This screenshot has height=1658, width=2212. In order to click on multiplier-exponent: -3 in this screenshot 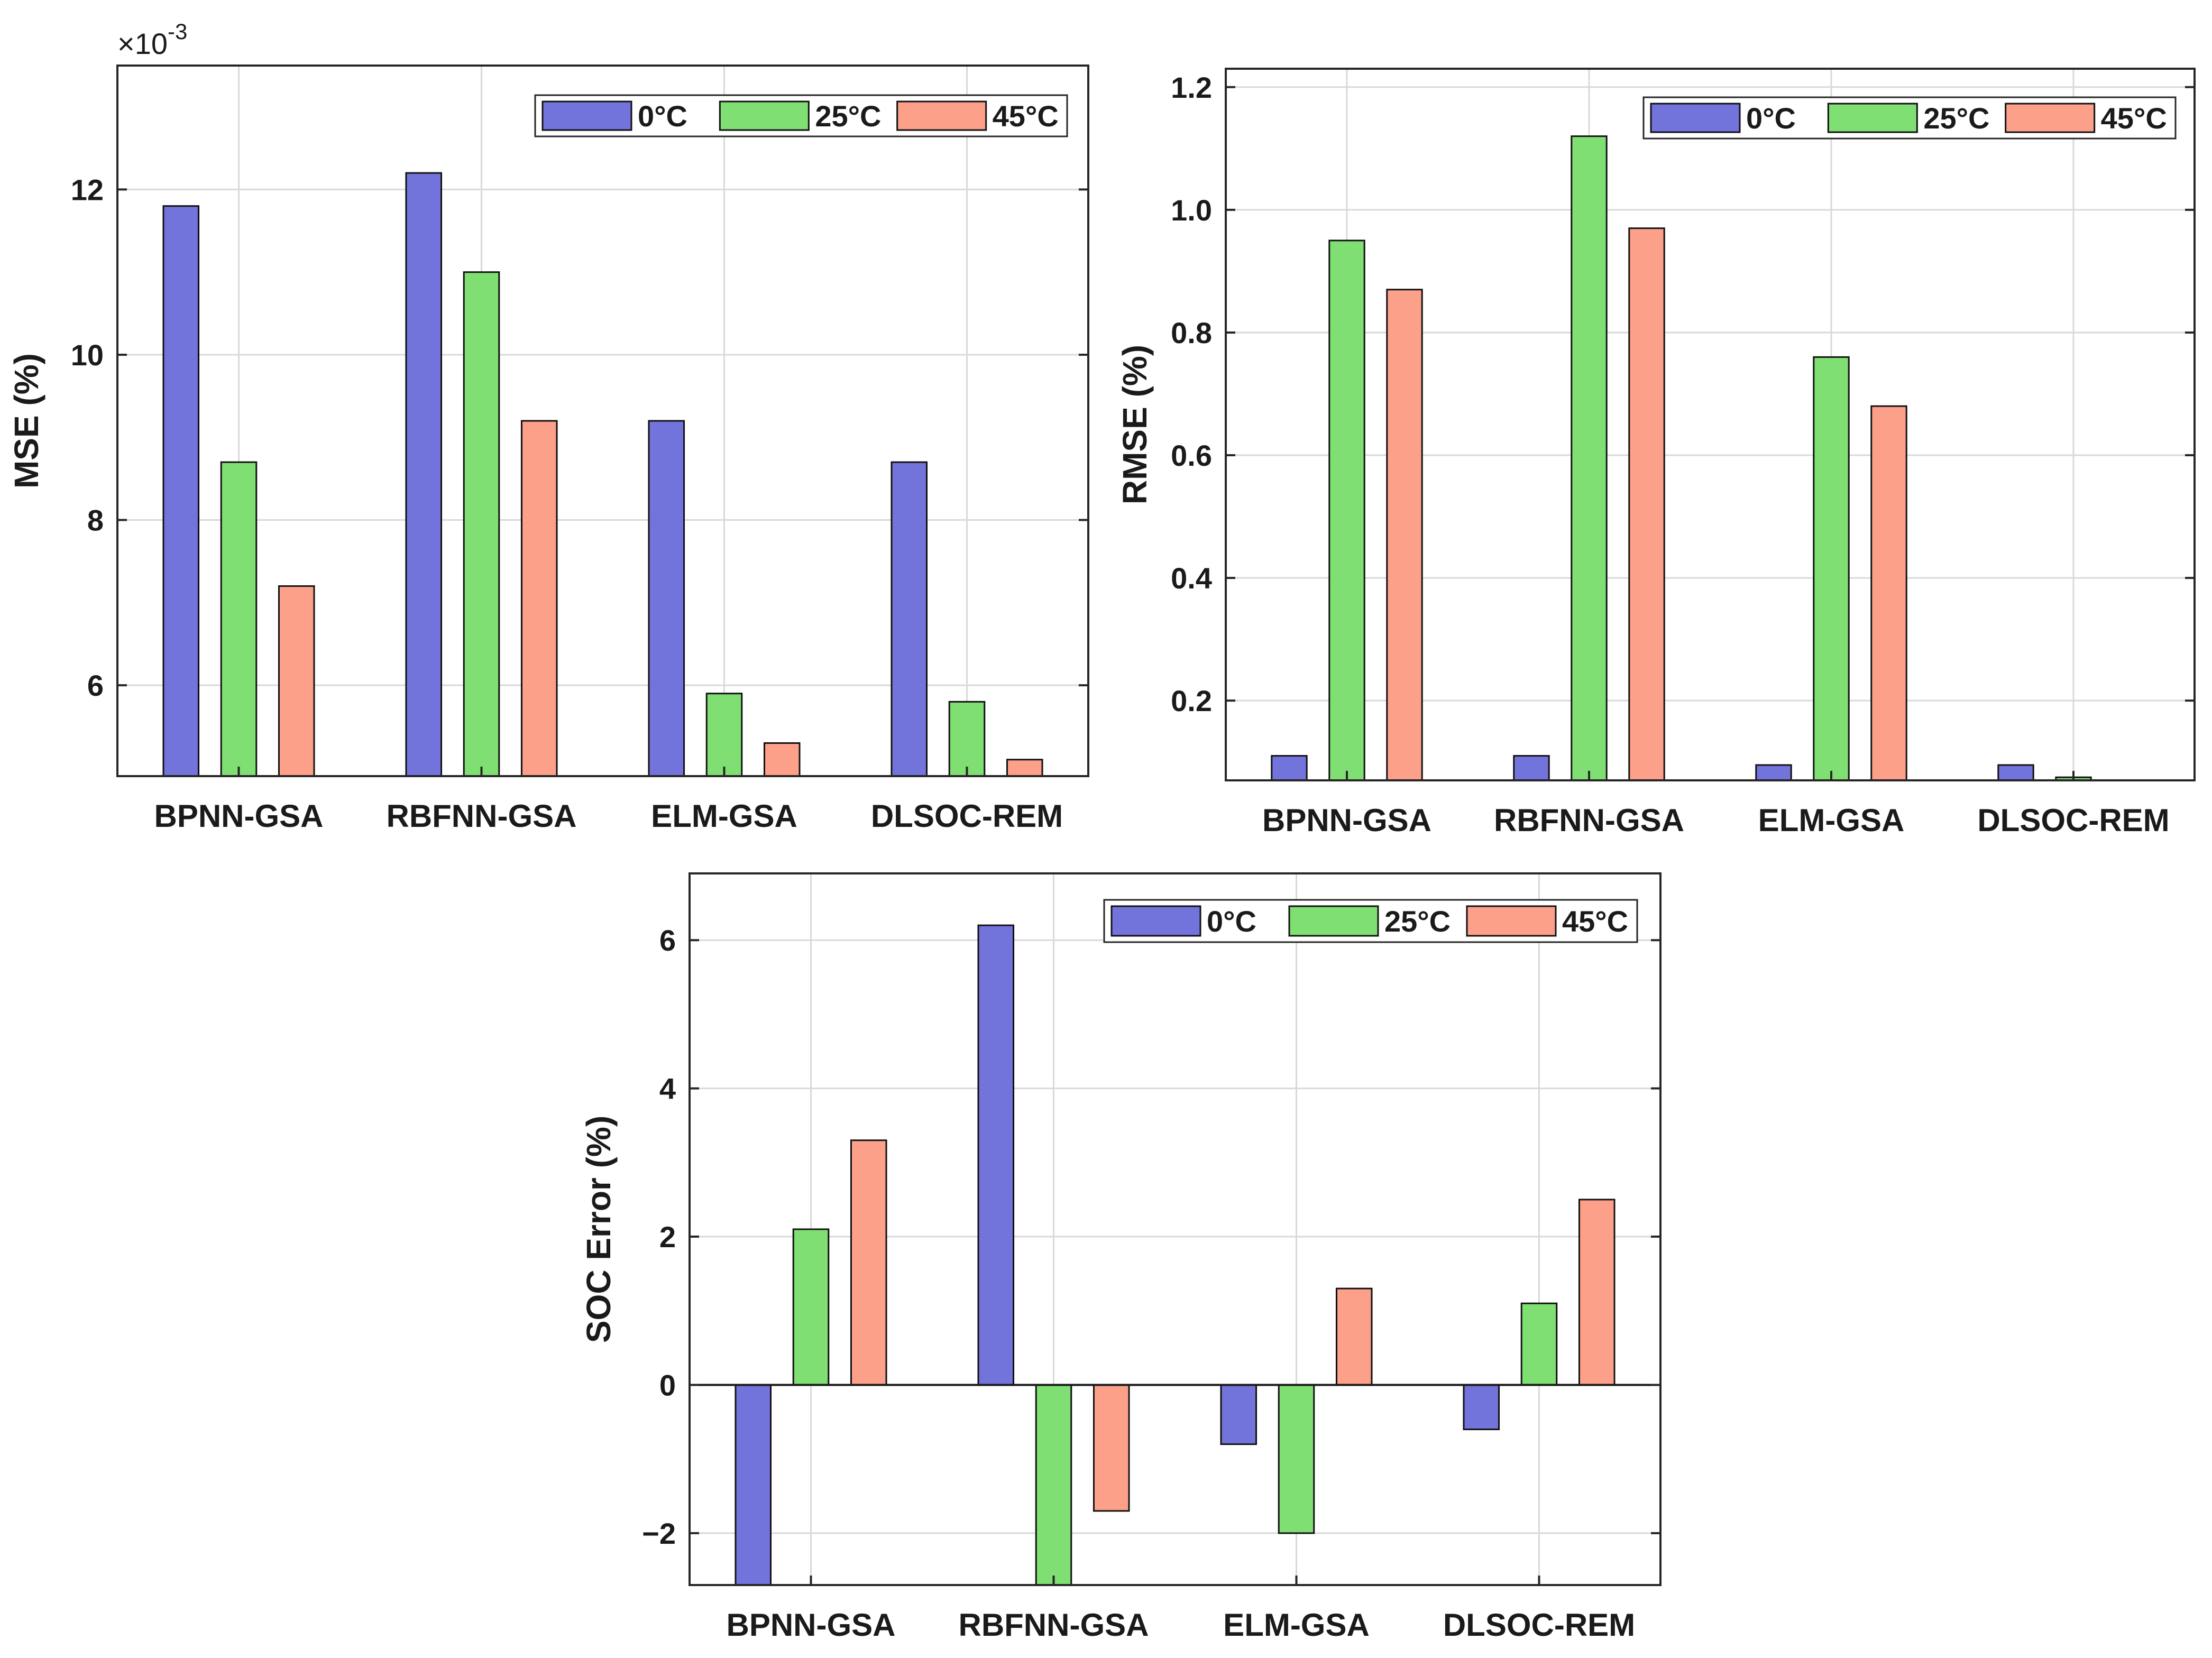, I will do `click(177, 32)`.